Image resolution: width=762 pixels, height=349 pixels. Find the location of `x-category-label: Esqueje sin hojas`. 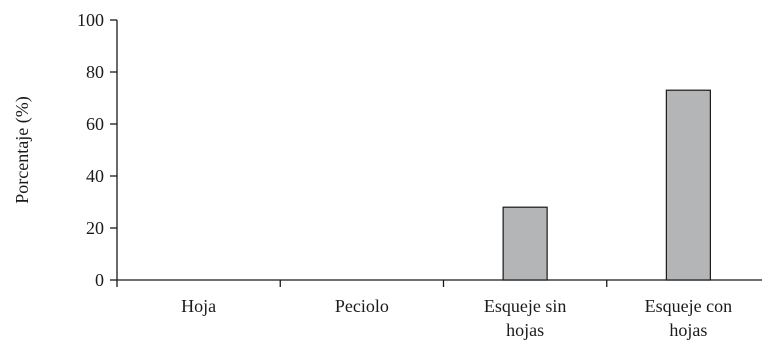

x-category-label: Esqueje sin hojas is located at coordinates (525, 318).